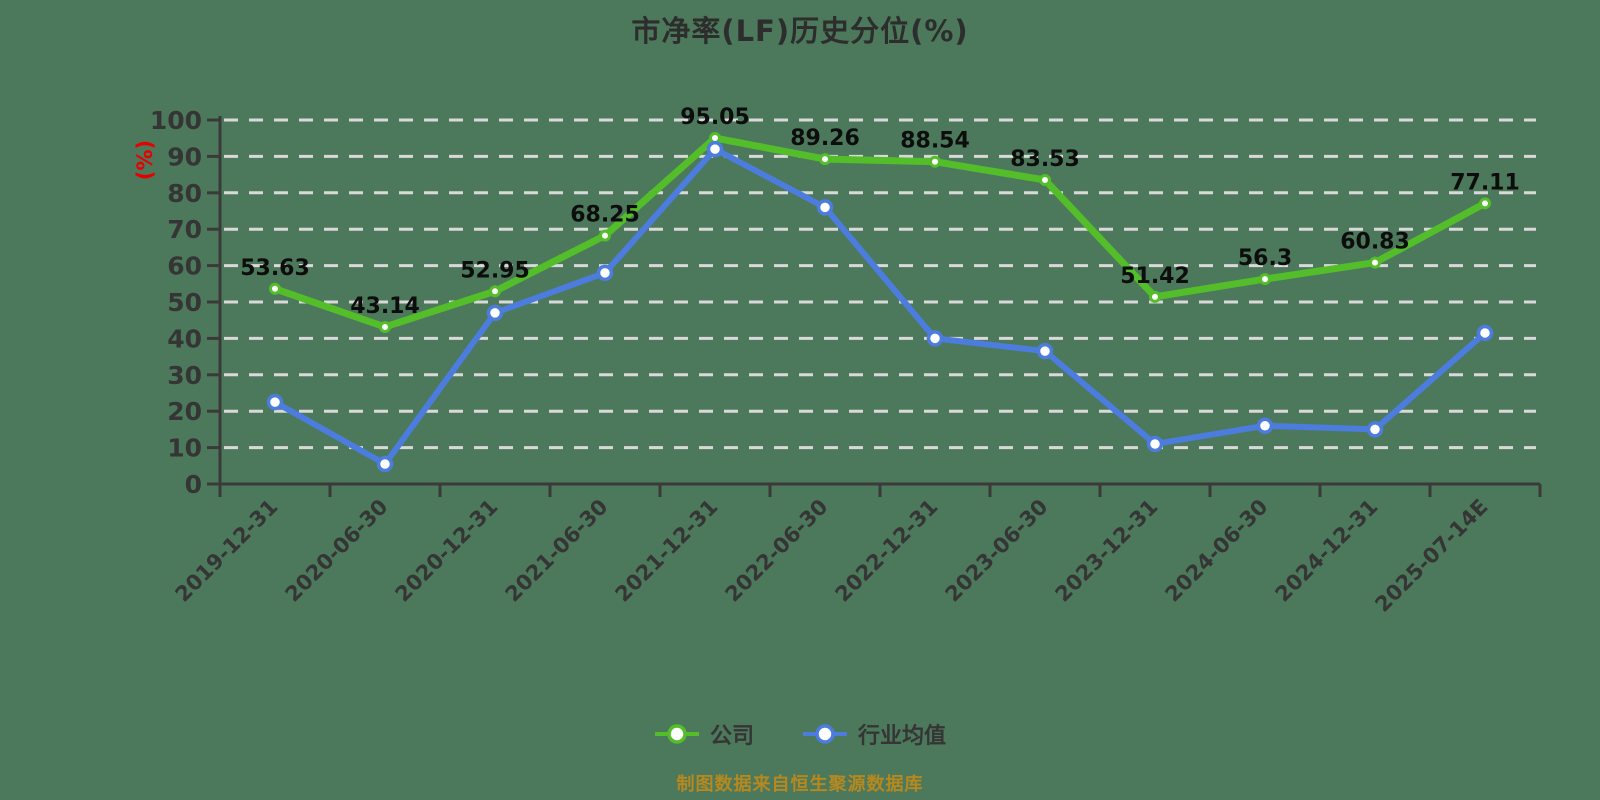 The image size is (1600, 800). What do you see at coordinates (1107, 551) in the screenshot?
I see `x-axis-label: 2023-12-31` at bounding box center [1107, 551].